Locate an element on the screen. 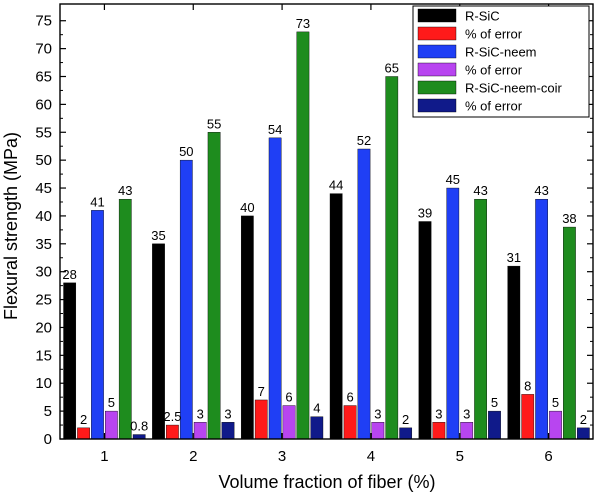  bar-s2-c3 is located at coordinates (364, 294).